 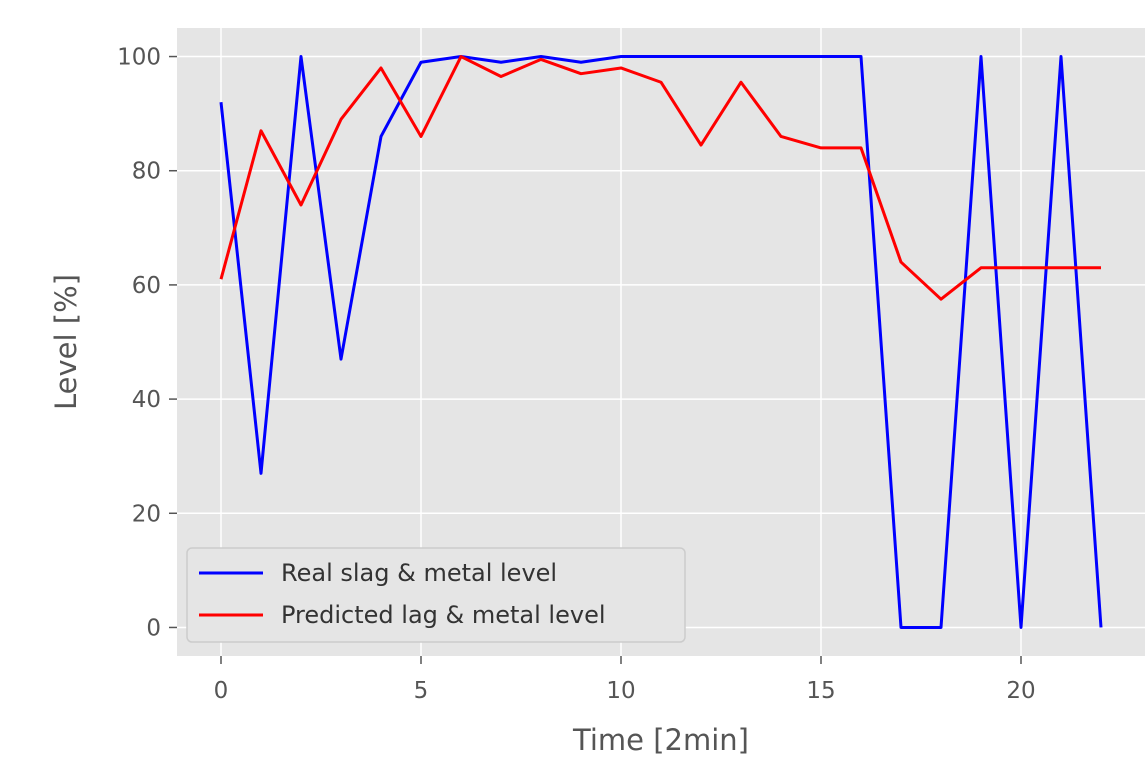 I want to click on x-tick-label: 5, so click(x=421, y=691).